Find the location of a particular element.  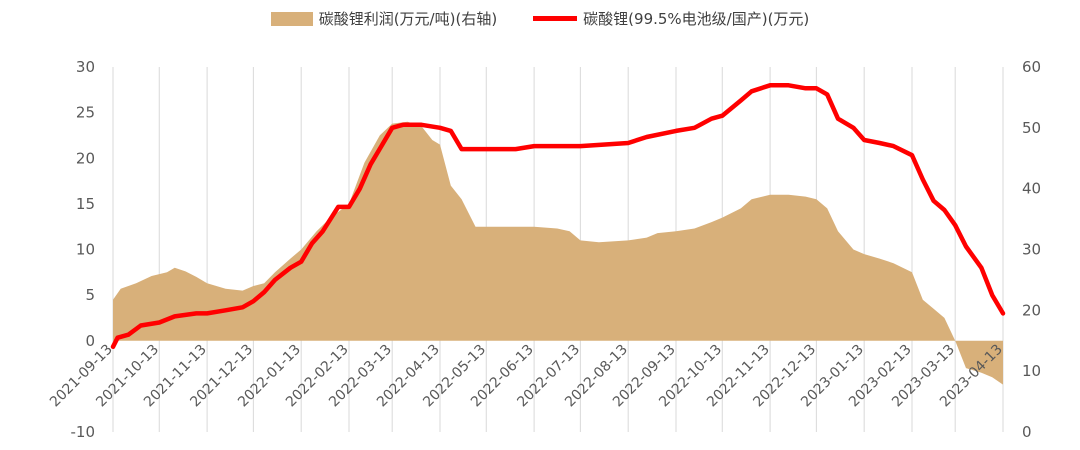

y-left-tick-label: 10 is located at coordinates (85, 250).